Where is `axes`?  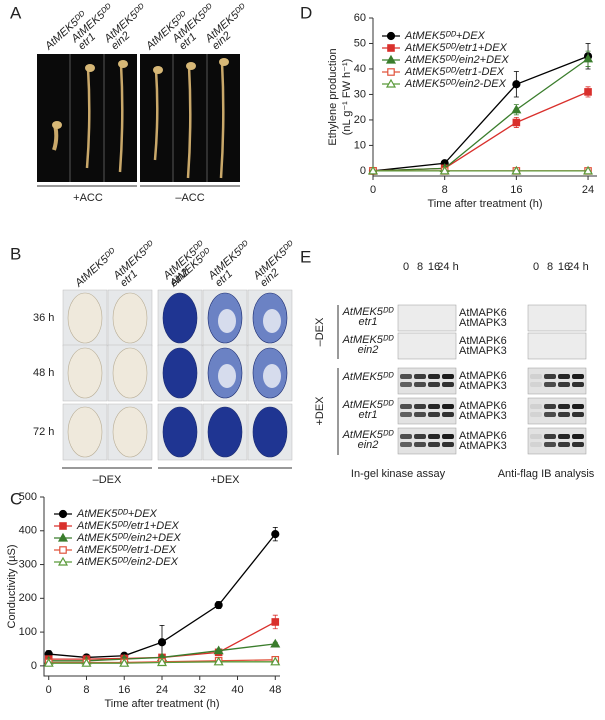
axes is located at coordinates (161, 587).